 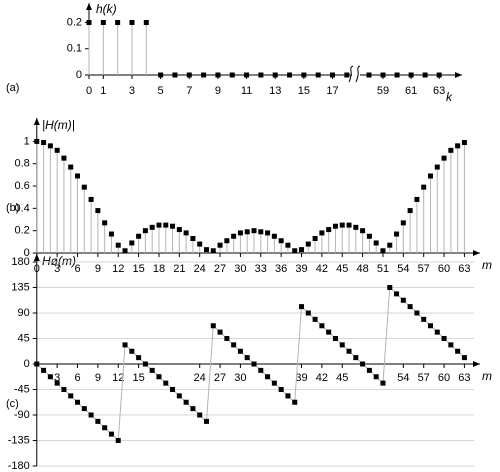 What do you see at coordinates (424, 269) in the screenshot?
I see `x-tick-label: 57` at bounding box center [424, 269].